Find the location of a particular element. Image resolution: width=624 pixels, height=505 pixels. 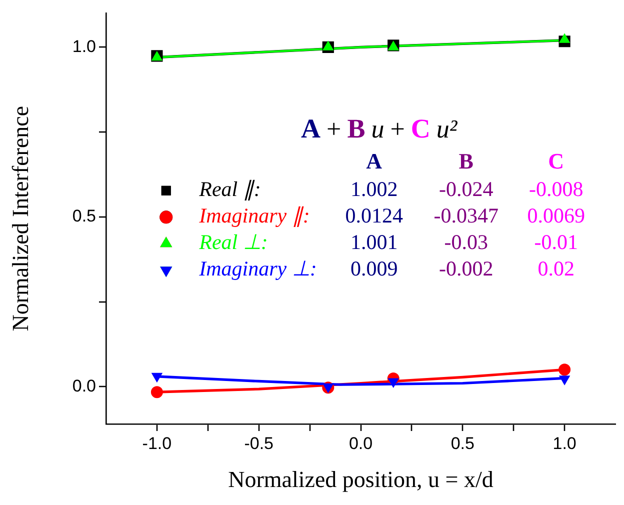

annotation: 0.009 is located at coordinates (374, 268).